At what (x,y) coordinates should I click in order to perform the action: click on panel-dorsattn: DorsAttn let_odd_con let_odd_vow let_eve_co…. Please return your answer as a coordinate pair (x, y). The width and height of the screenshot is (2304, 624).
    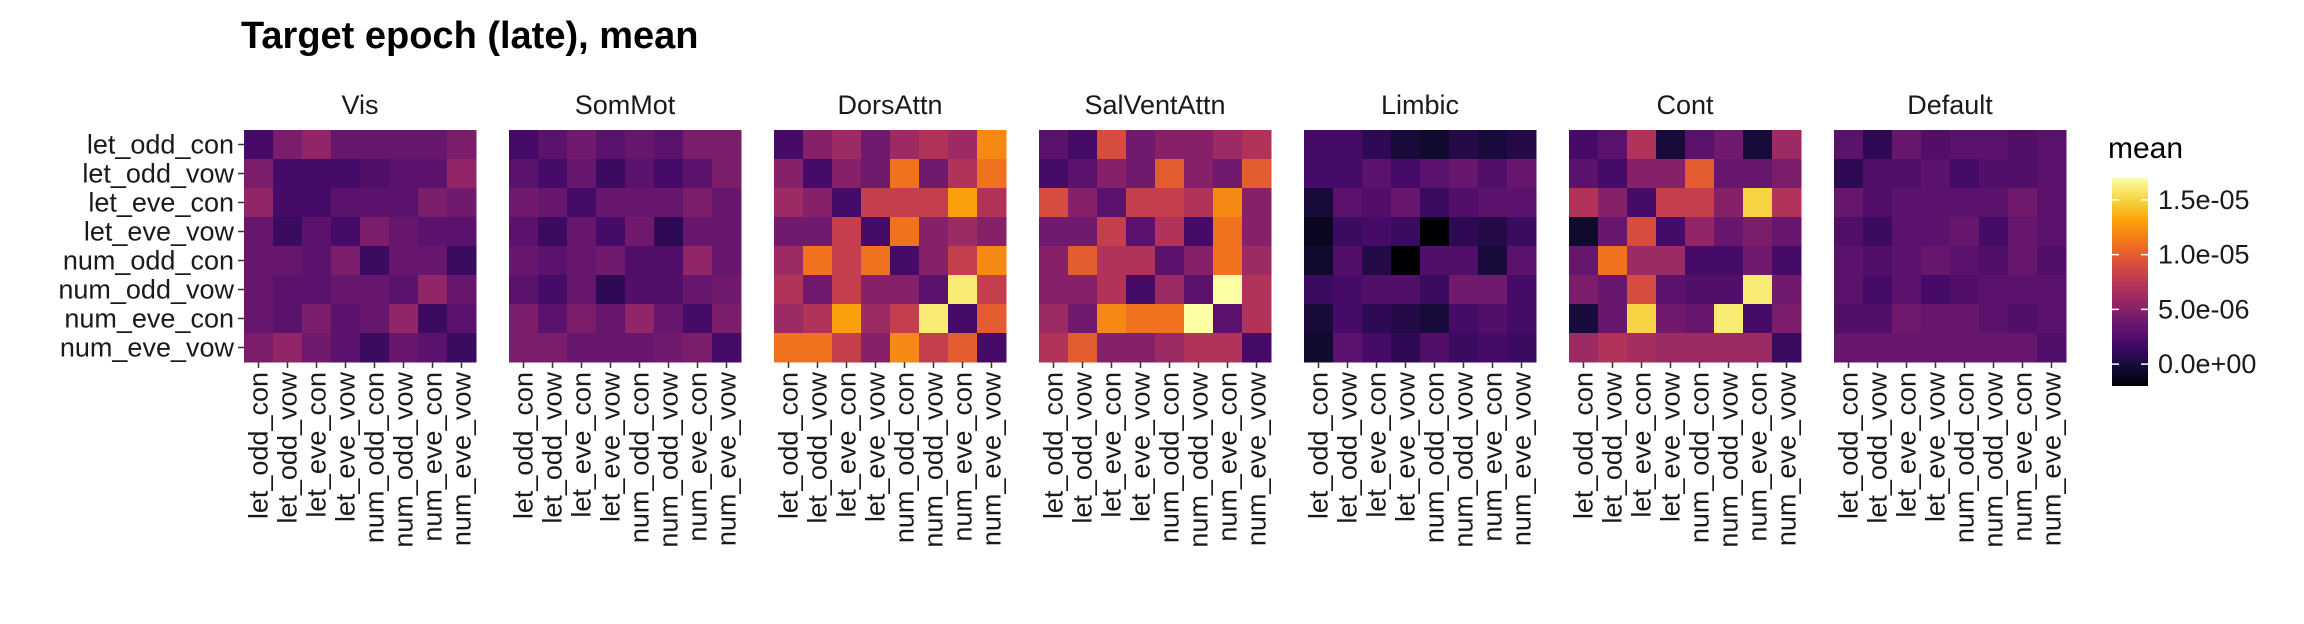
    Looking at the image, I should click on (890, 319).